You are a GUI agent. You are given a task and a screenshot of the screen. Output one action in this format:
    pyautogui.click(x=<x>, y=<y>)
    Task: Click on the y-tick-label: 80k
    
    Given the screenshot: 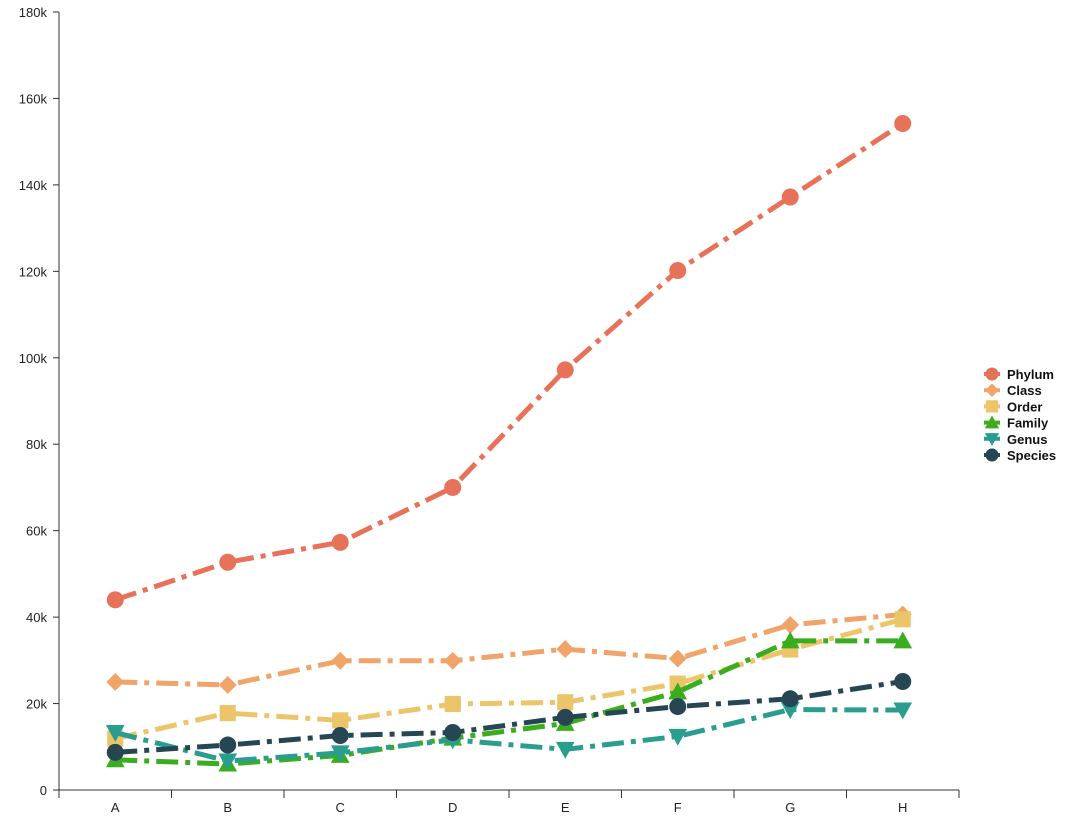 What is the action you would take?
    pyautogui.click(x=36, y=444)
    